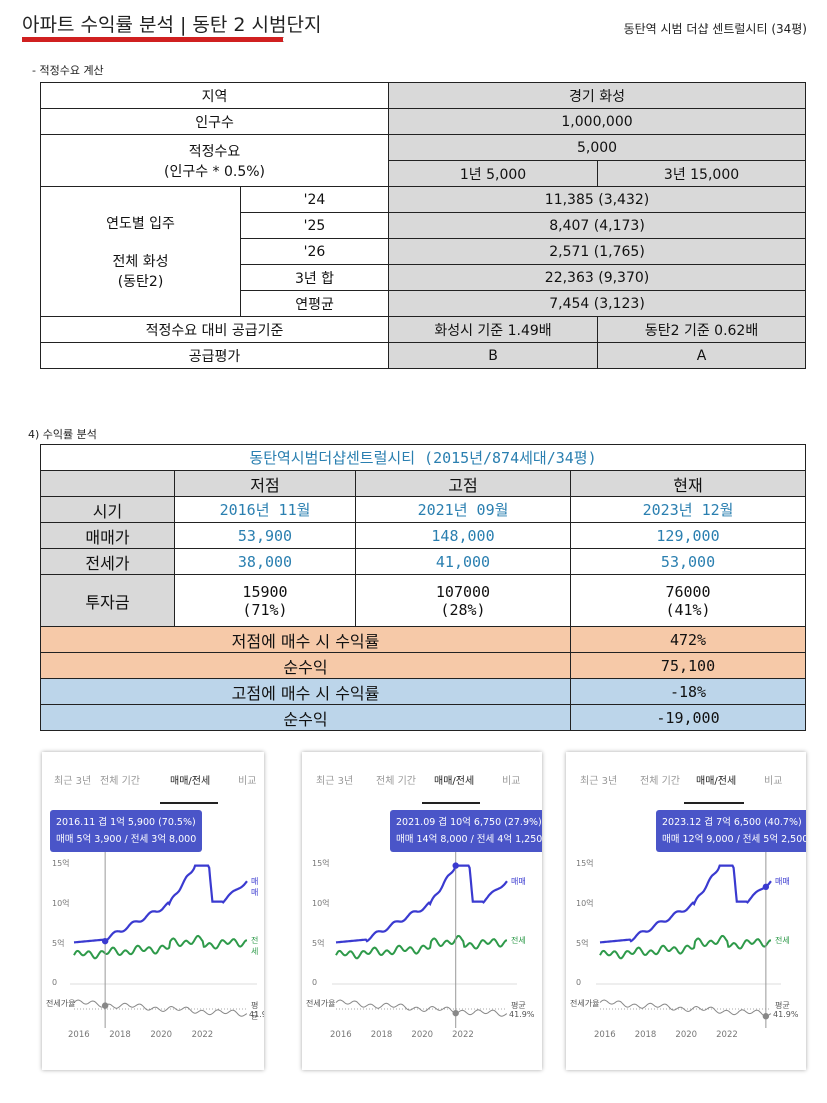 This screenshot has height=1103, width=827. Describe the element at coordinates (214, 95) in the screenshot. I see `region-label: 지역` at that location.